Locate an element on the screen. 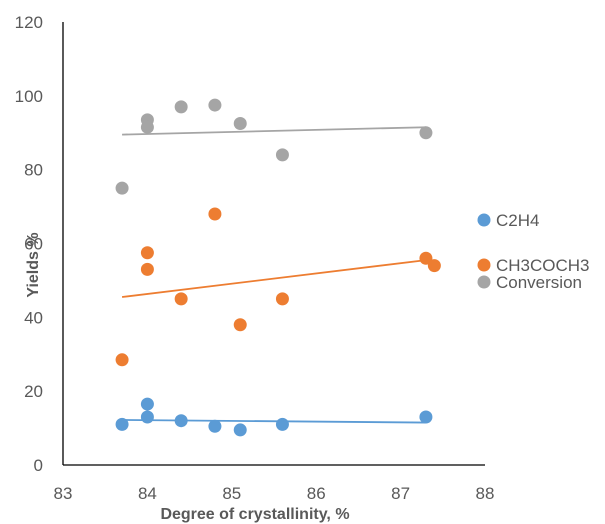 Image resolution: width=605 pixels, height=524 pixels. y-tick-label: 80 is located at coordinates (33, 170).